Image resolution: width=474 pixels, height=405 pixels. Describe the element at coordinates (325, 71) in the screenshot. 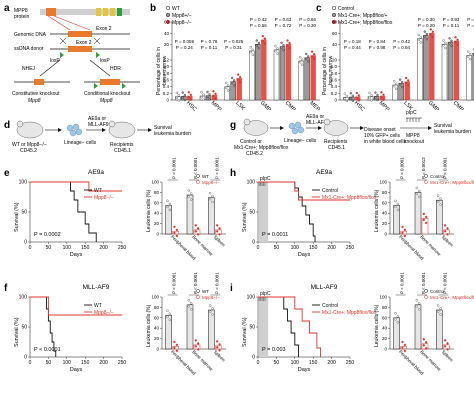

I see `panel-c-ylabel: Percentage of cells in` at that location.